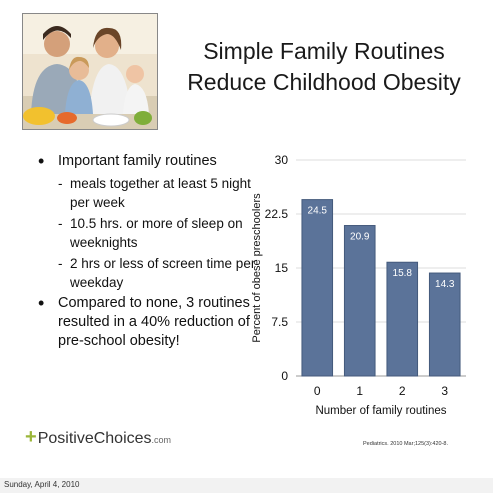  I want to click on data-label: 20.9, so click(360, 237).